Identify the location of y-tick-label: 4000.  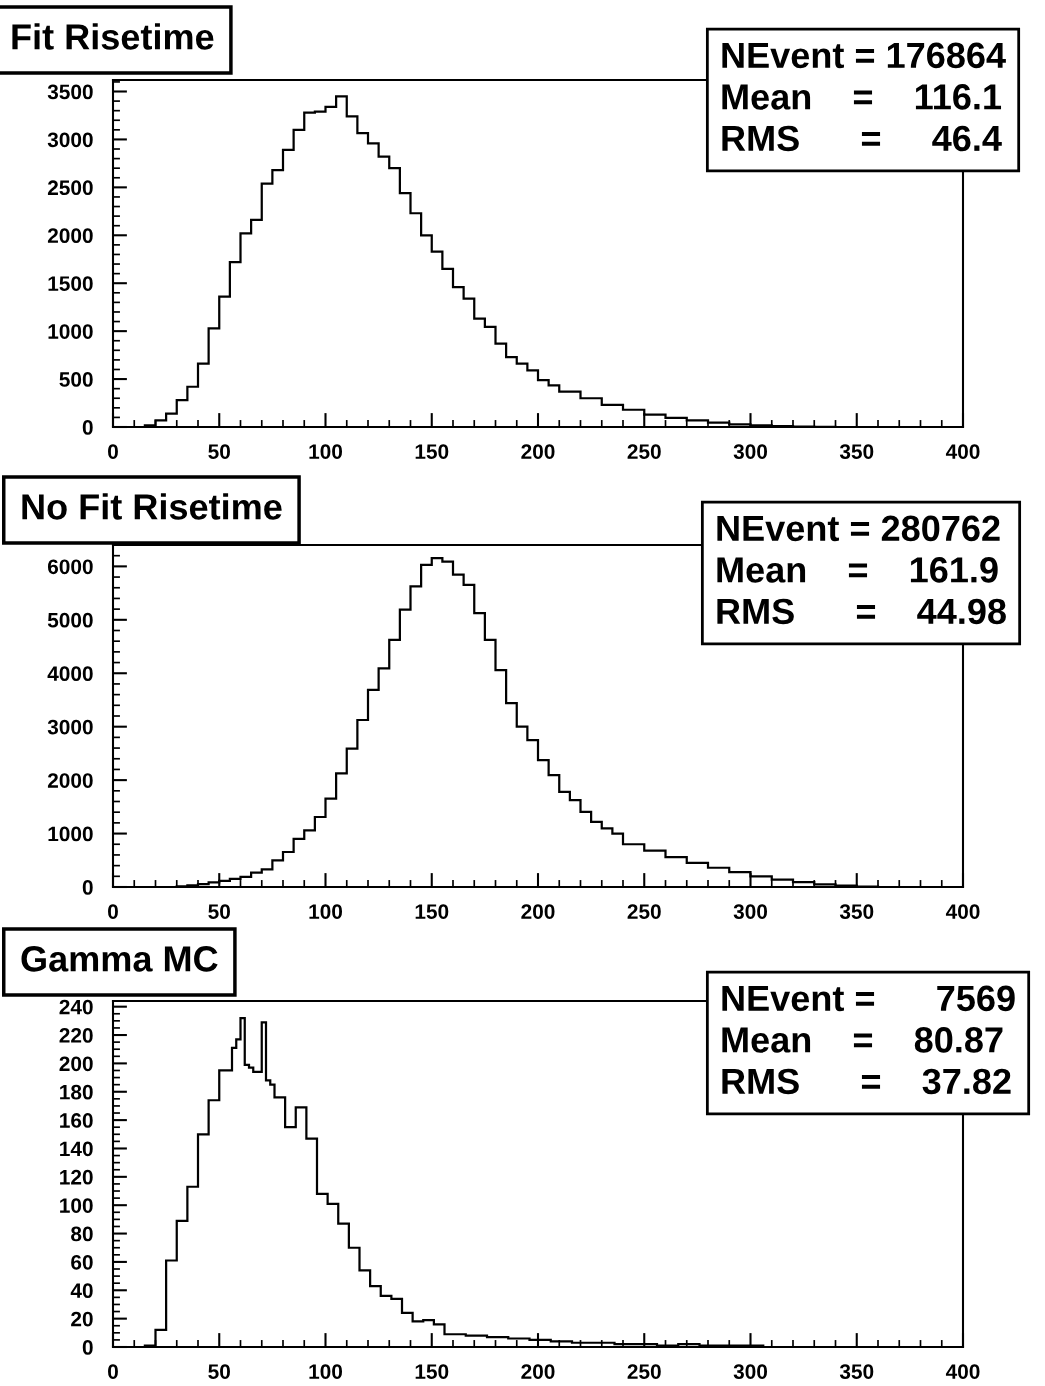
(70, 673).